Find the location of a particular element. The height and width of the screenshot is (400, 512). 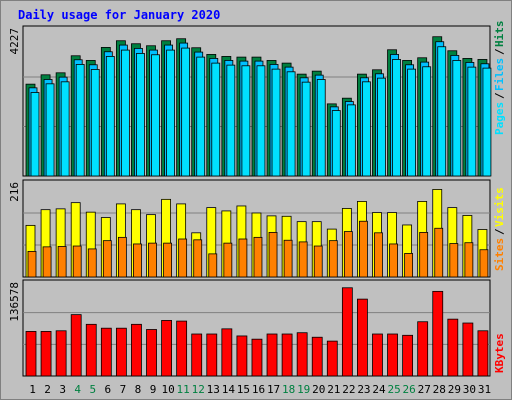

x-tick-label-day-5: 5 is located at coordinates (92, 389).